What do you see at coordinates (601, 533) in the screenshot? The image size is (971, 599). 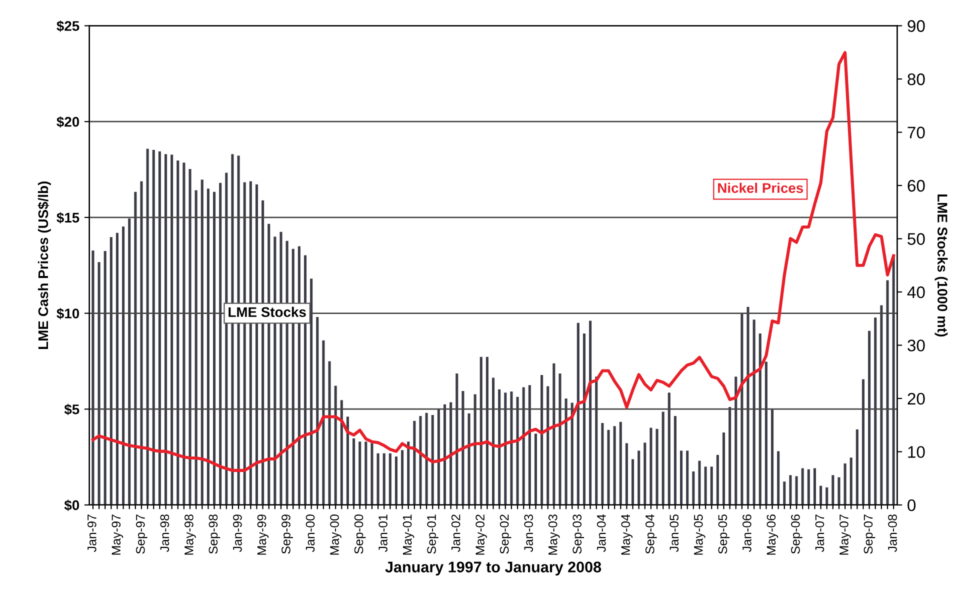 I see `x-tick-label: Jan-04` at bounding box center [601, 533].